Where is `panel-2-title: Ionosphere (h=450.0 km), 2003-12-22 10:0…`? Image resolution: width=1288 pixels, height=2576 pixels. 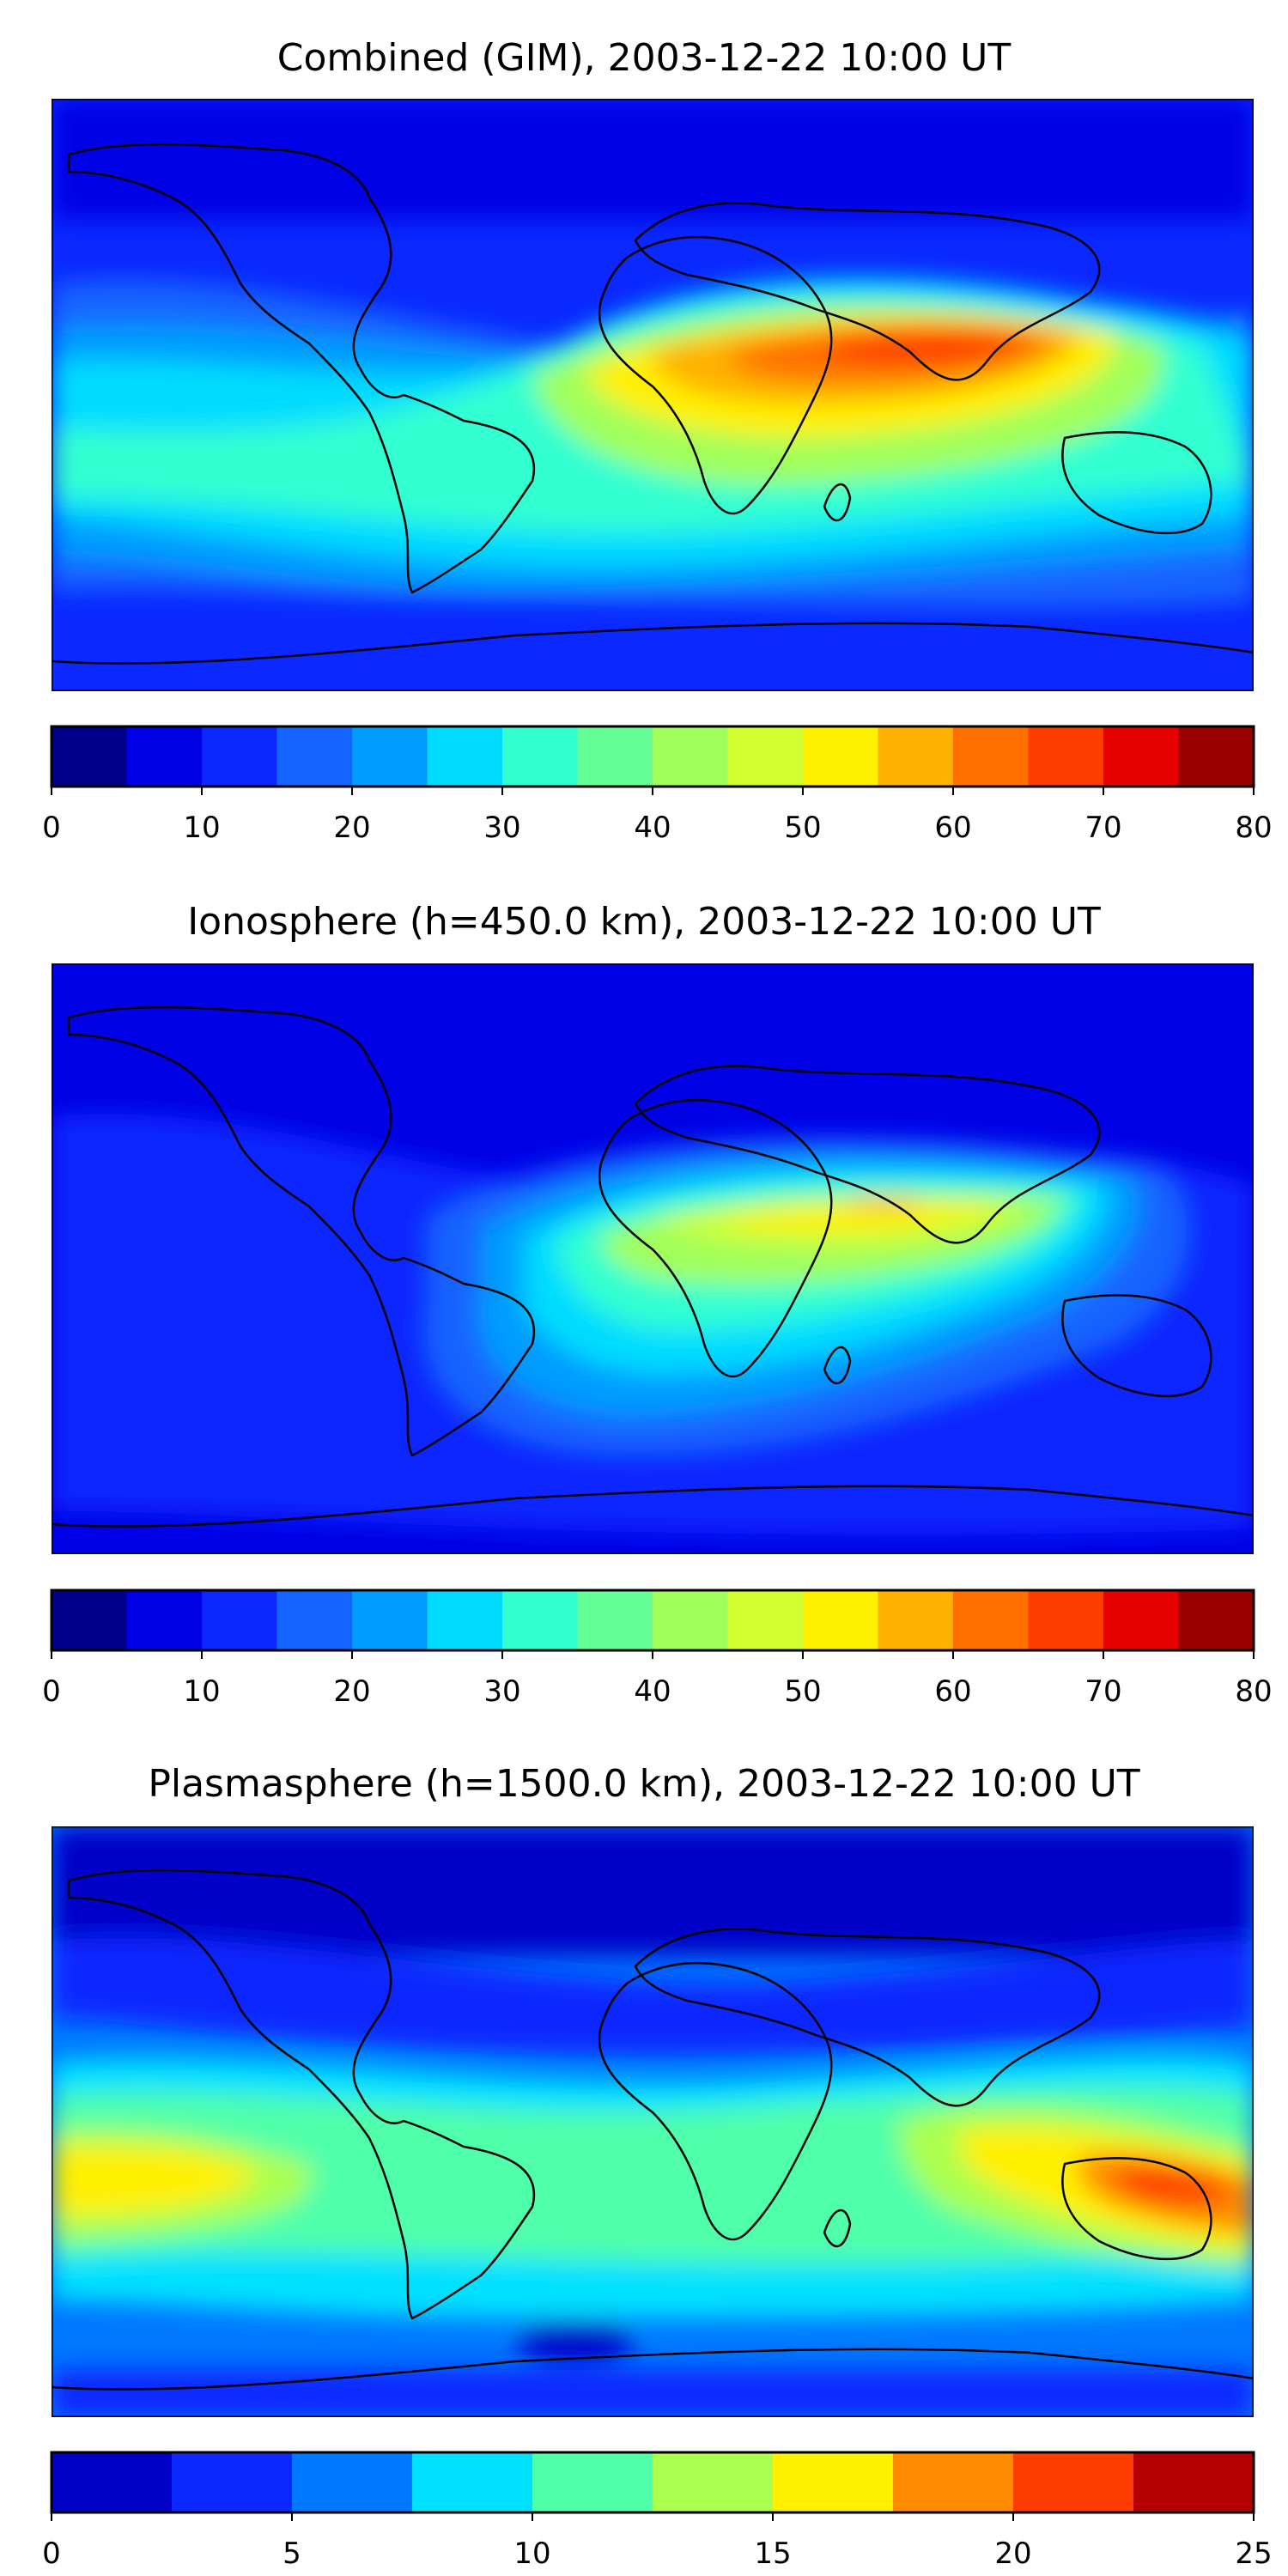
panel-2-title: Ionosphere (h=450.0 km), 2003-12-22 10:0… is located at coordinates (644, 922).